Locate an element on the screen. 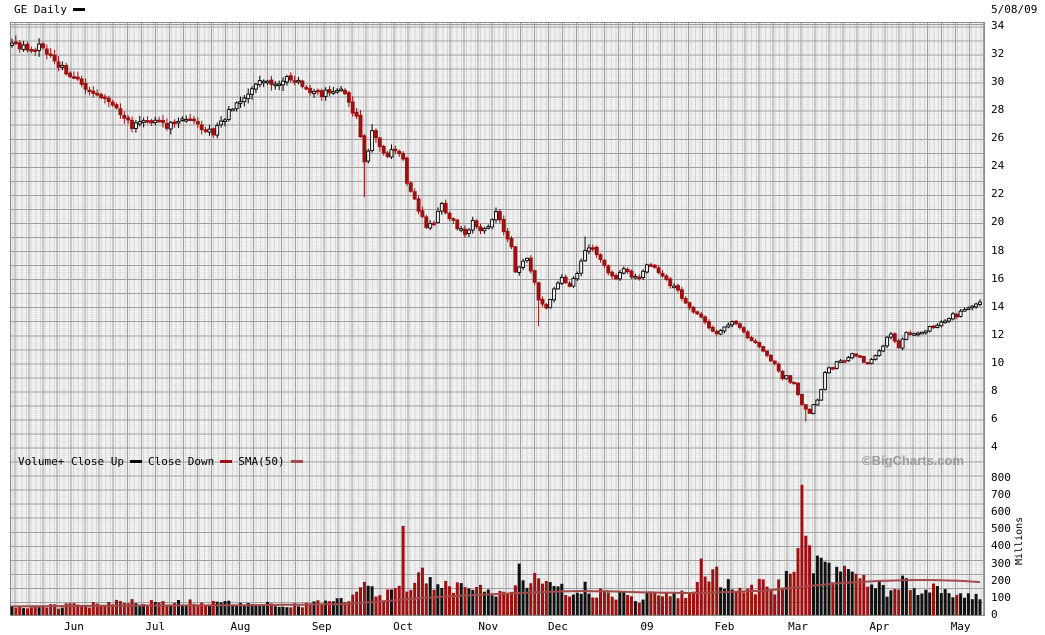 The width and height of the screenshot is (1045, 635). month-label: Apr is located at coordinates (879, 626).